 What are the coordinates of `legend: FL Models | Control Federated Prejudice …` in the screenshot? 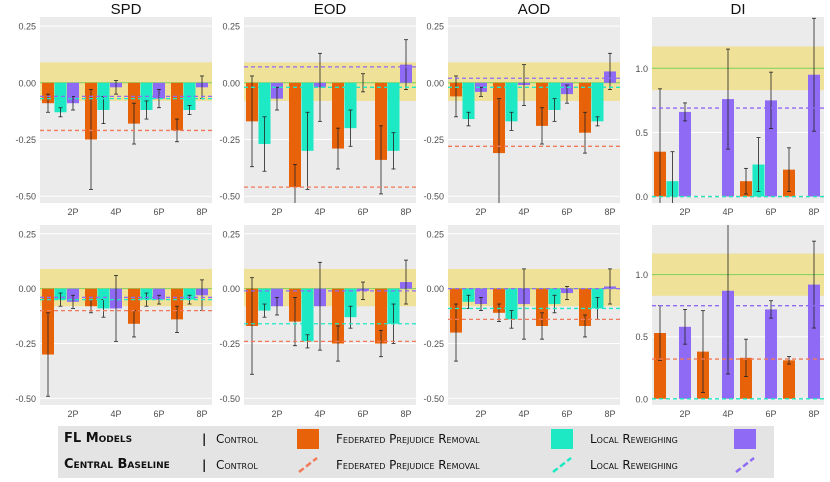 It's located at (416, 452).